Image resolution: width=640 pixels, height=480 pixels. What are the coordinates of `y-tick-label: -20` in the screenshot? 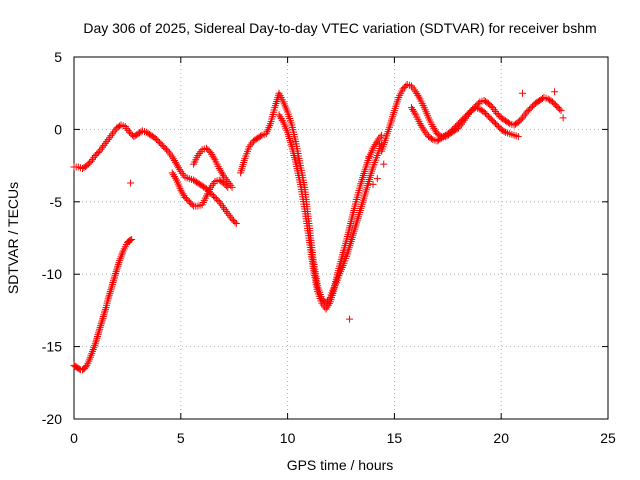 It's located at (52, 419).